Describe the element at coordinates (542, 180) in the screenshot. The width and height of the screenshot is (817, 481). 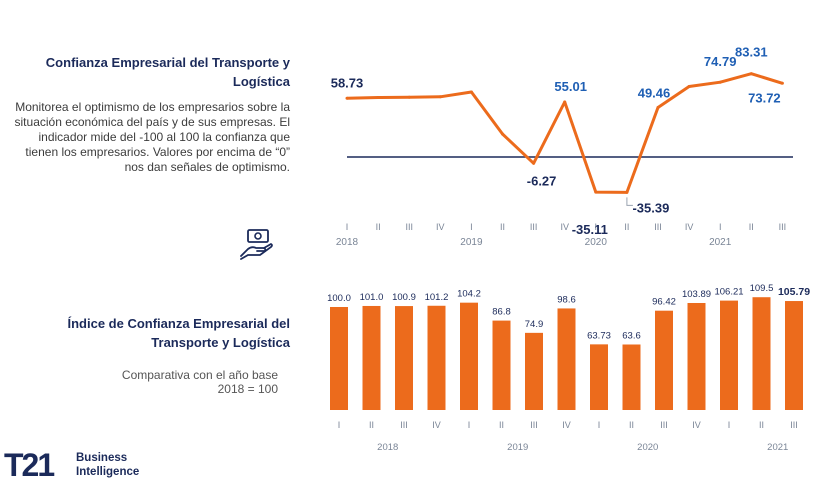
I see `line-data-label: -6.27` at that location.